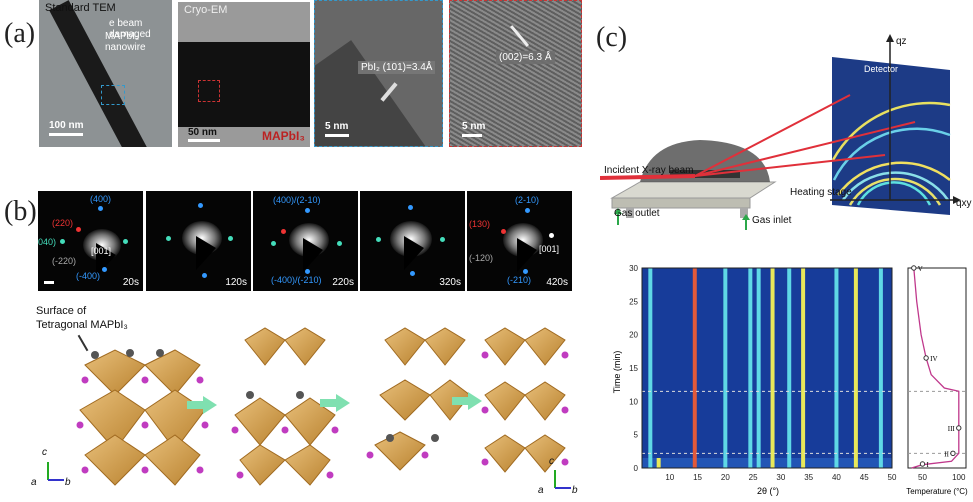 The height and width of the screenshot is (502, 973). I want to click on gas-inlet-label: Gas inlet, so click(772, 220).